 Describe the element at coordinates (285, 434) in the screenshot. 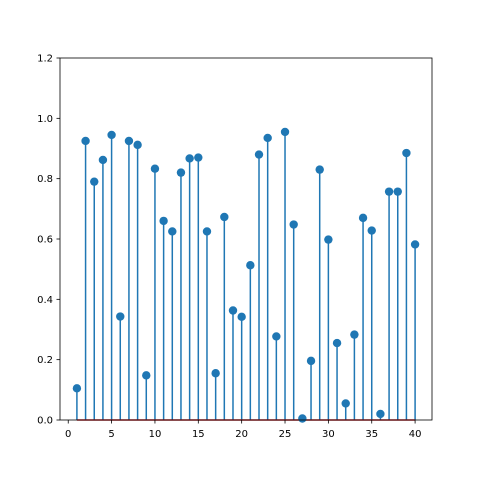

I see `x-tick-label: 25` at that location.